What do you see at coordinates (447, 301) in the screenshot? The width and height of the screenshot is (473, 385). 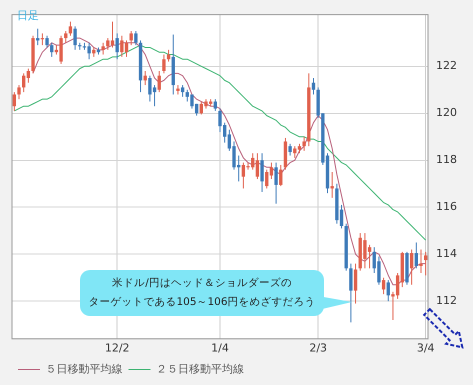 I see `y-tick-label: 112` at bounding box center [447, 301].